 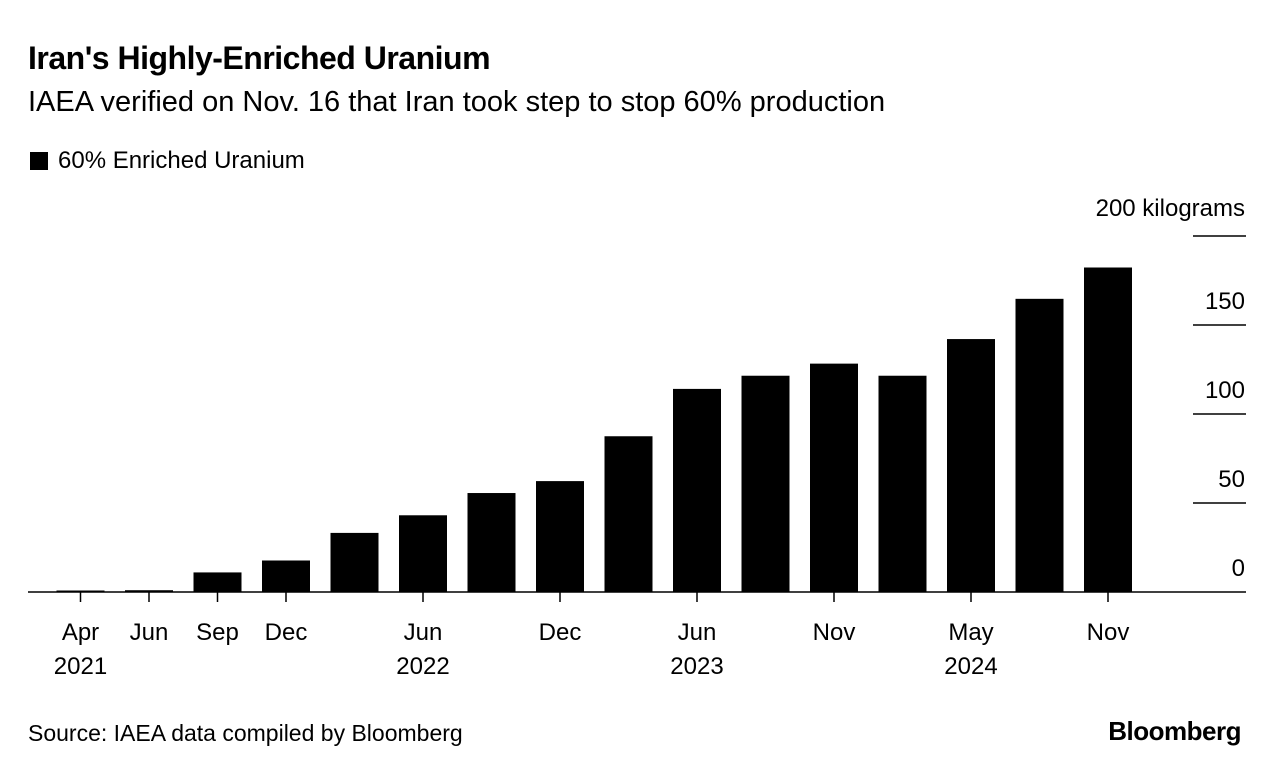 I want to click on y-tick-label: 0, so click(x=1238, y=568).